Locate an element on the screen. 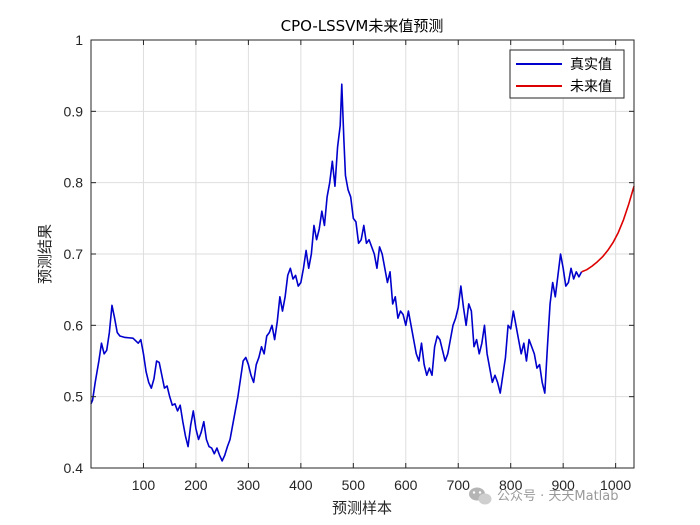  x-tick-label: 400 is located at coordinates (301, 485).